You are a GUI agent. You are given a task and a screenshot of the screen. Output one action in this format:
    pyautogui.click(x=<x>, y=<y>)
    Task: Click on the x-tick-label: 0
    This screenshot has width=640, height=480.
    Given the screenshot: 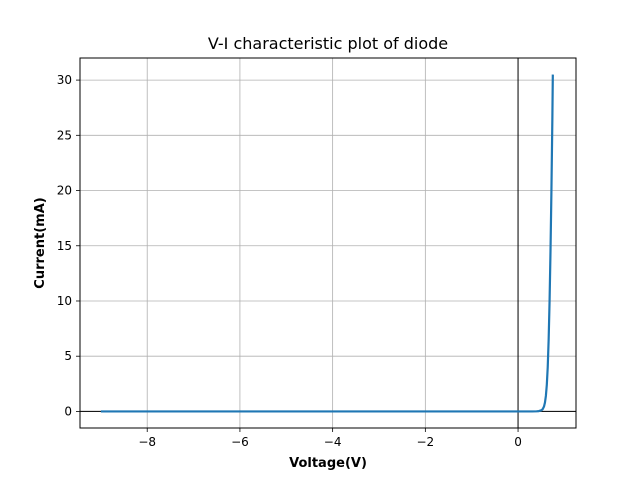 What is the action you would take?
    pyautogui.click(x=518, y=442)
    